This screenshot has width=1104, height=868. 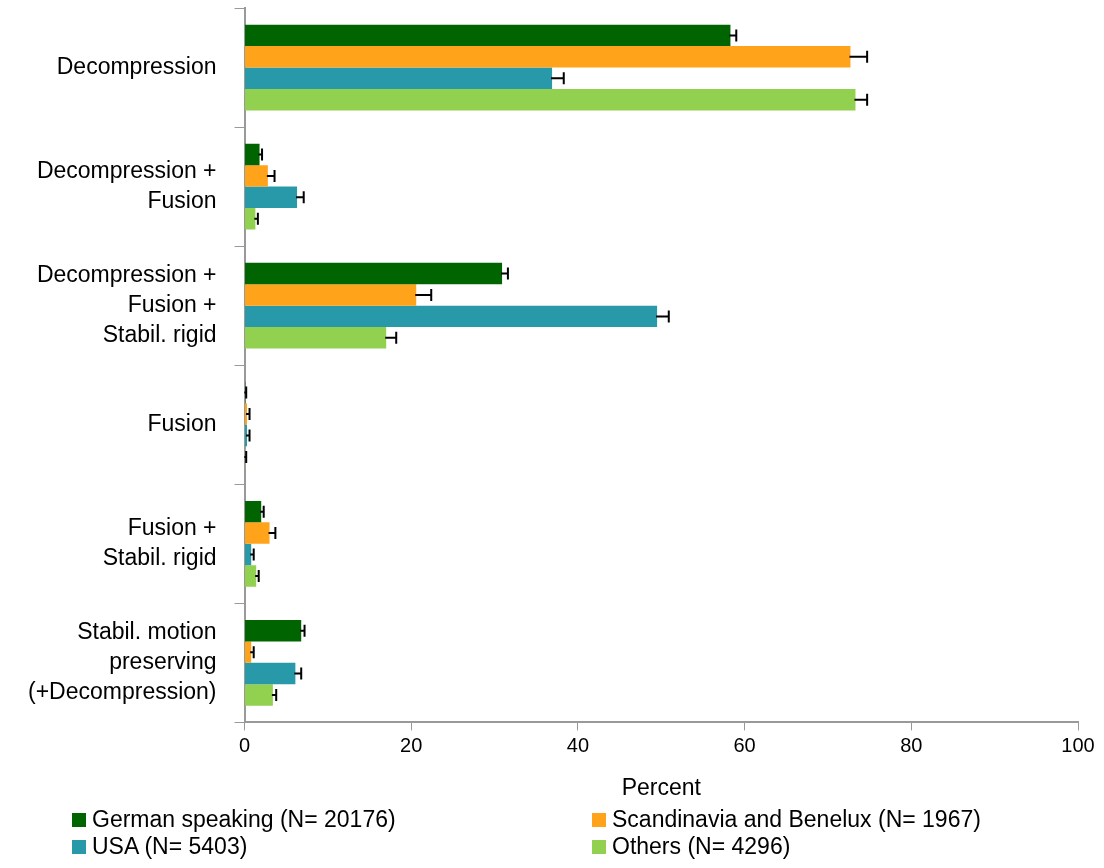 I want to click on x-tick-label: 20, so click(x=411, y=744).